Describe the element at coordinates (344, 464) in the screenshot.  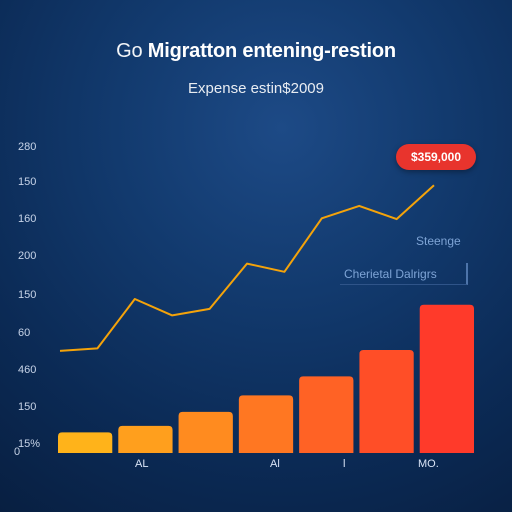
I see `x-tick-label: l` at that location.